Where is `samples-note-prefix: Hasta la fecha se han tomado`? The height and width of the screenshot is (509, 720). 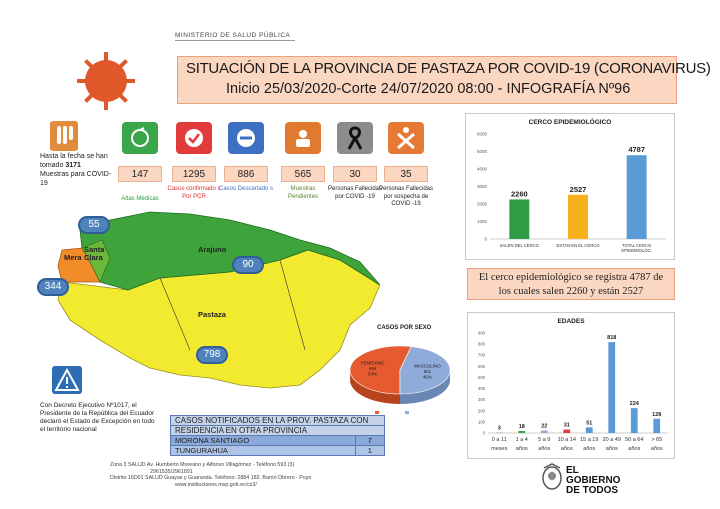
samples-note-prefix: Hasta la fecha se han tomado is located at coordinates (74, 161).